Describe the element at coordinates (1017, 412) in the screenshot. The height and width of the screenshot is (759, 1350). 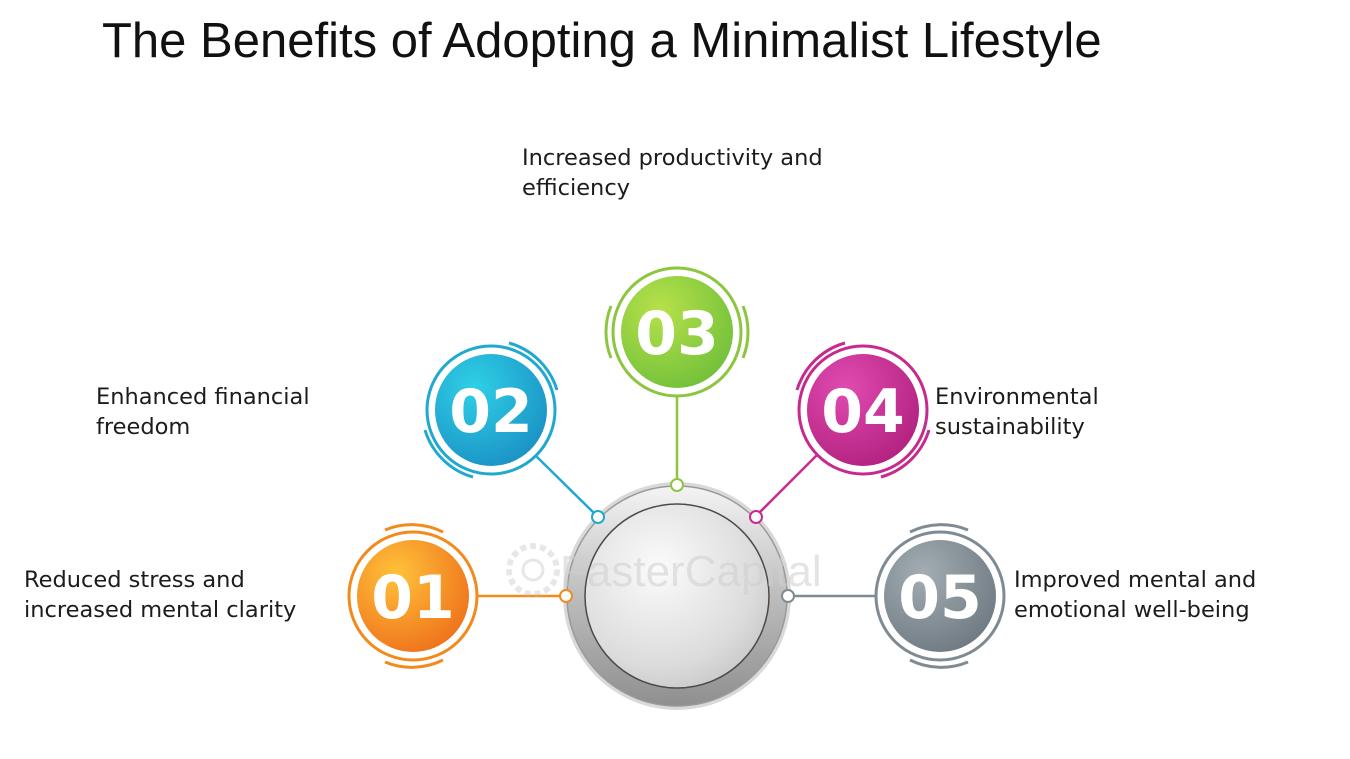
I see `benefit-label-04: Environmental sustainability` at that location.